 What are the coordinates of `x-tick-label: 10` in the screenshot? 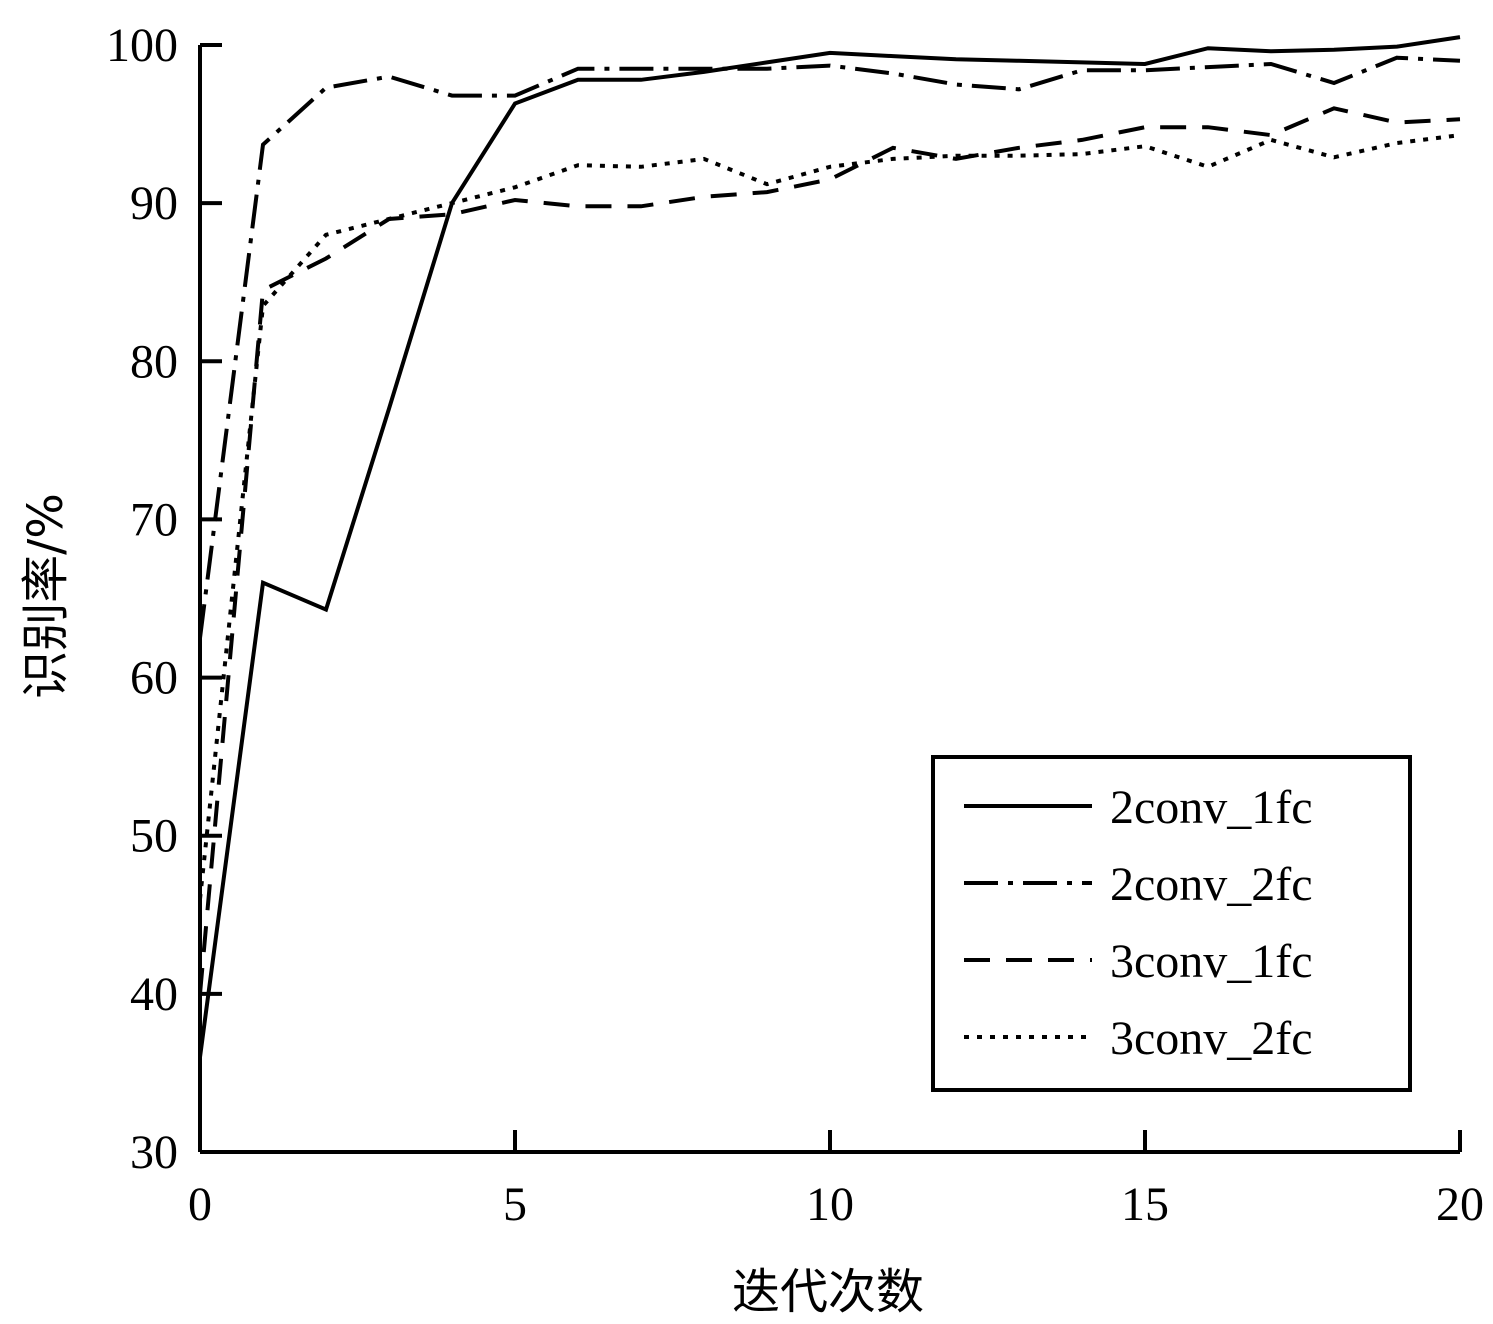 It's located at (830, 1204).